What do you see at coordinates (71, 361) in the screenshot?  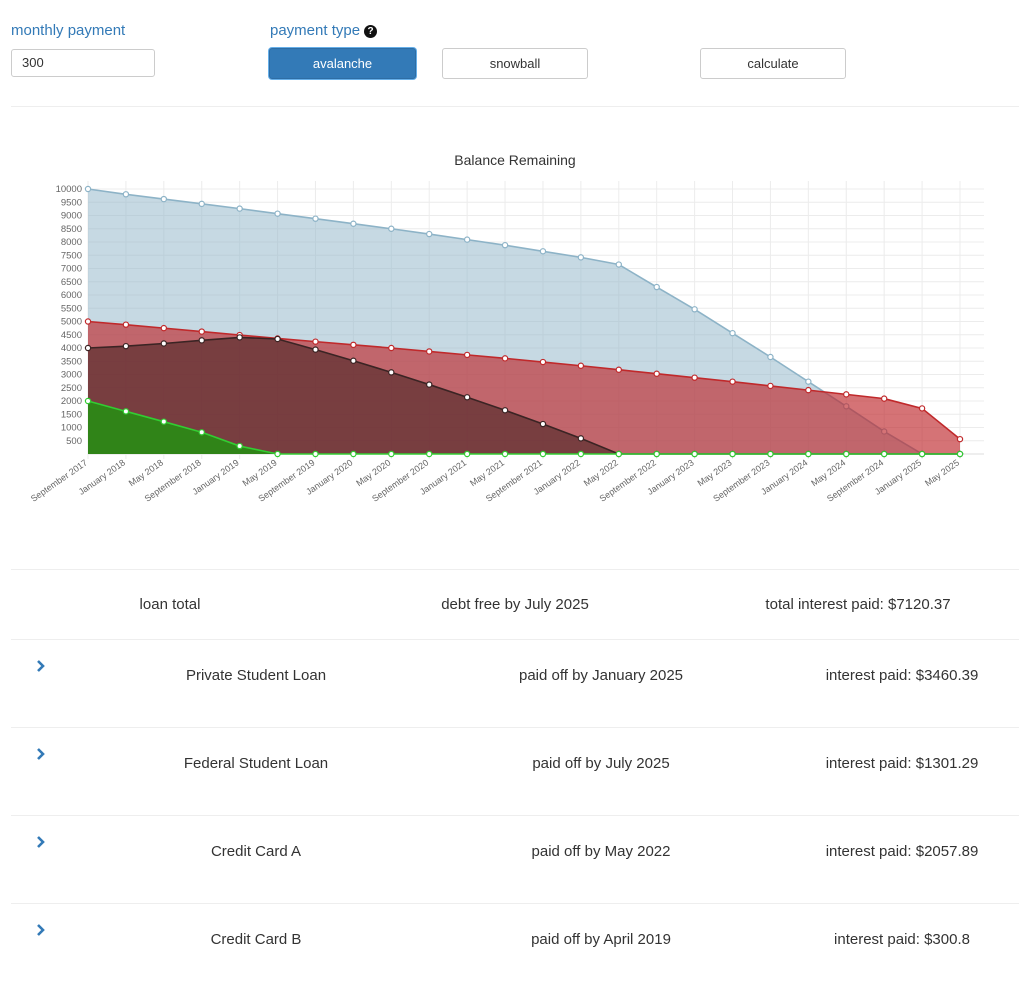 I see `y-tick-label: 3500` at bounding box center [71, 361].